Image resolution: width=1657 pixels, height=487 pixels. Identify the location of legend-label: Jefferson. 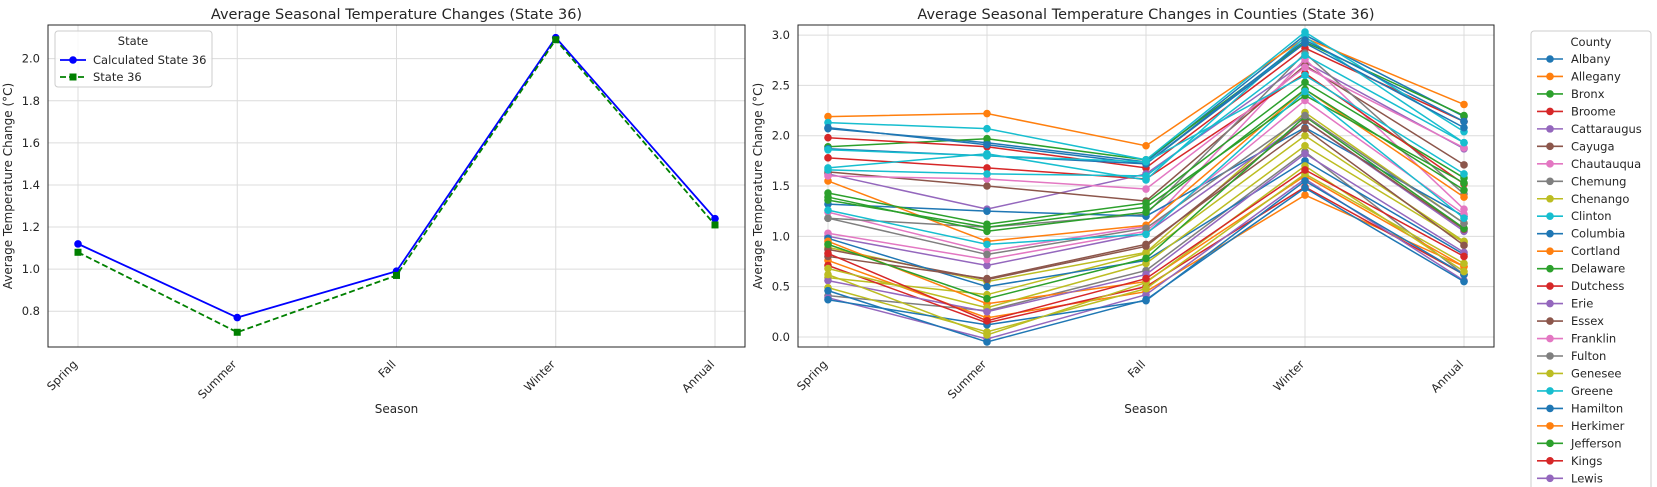
(1596, 443).